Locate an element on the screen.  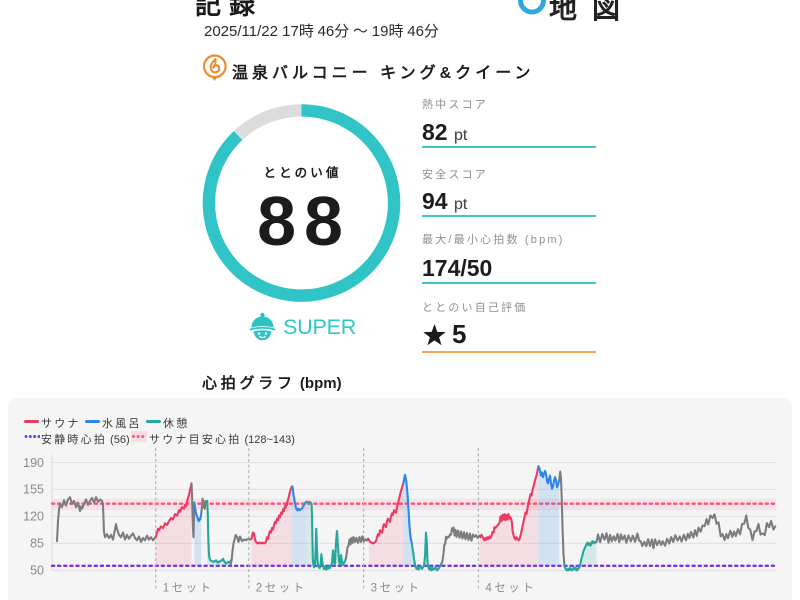
svg-text: 1セット is located at coordinates (188, 588).